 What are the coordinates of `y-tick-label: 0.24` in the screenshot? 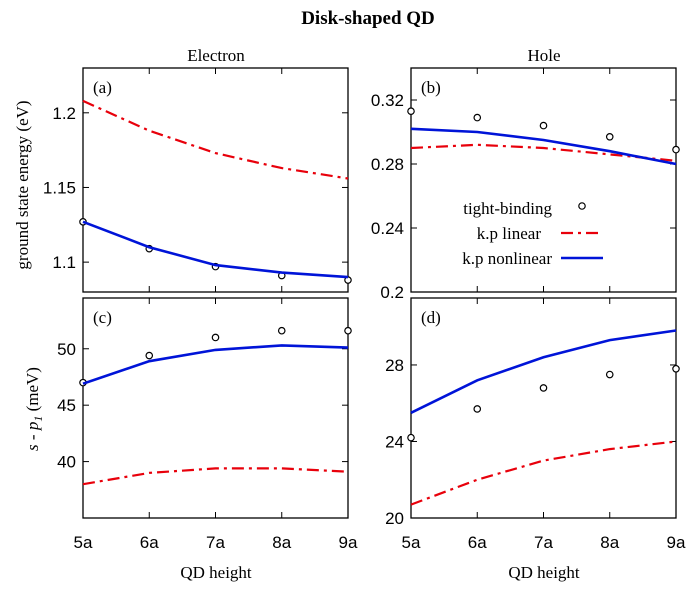 It's located at (387, 228).